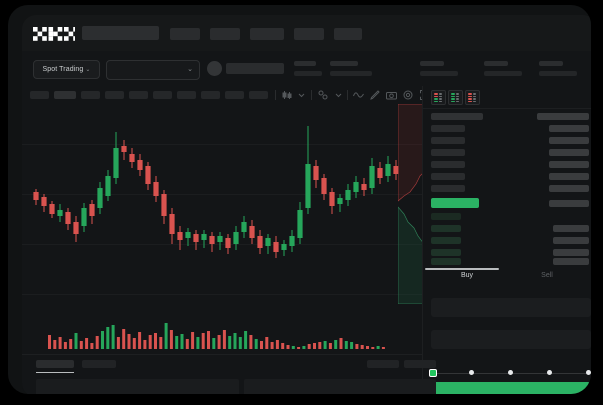 The image size is (603, 405). I want to click on okx-logo, so click(54, 34).